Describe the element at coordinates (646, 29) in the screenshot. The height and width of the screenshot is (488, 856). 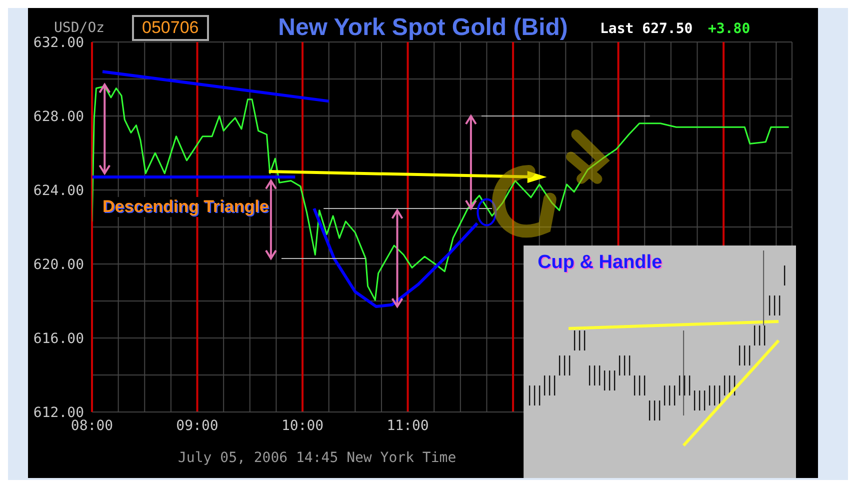
I see `text: Last 627.50` at that location.